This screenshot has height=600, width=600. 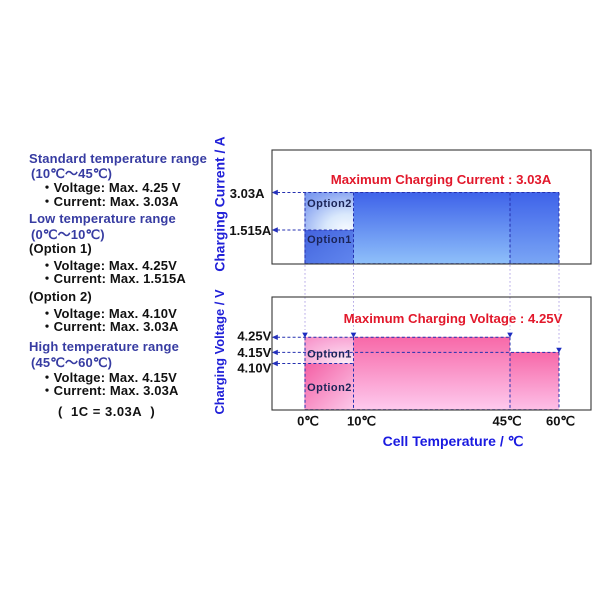 I want to click on svg-text: 10℃, so click(x=361, y=421).